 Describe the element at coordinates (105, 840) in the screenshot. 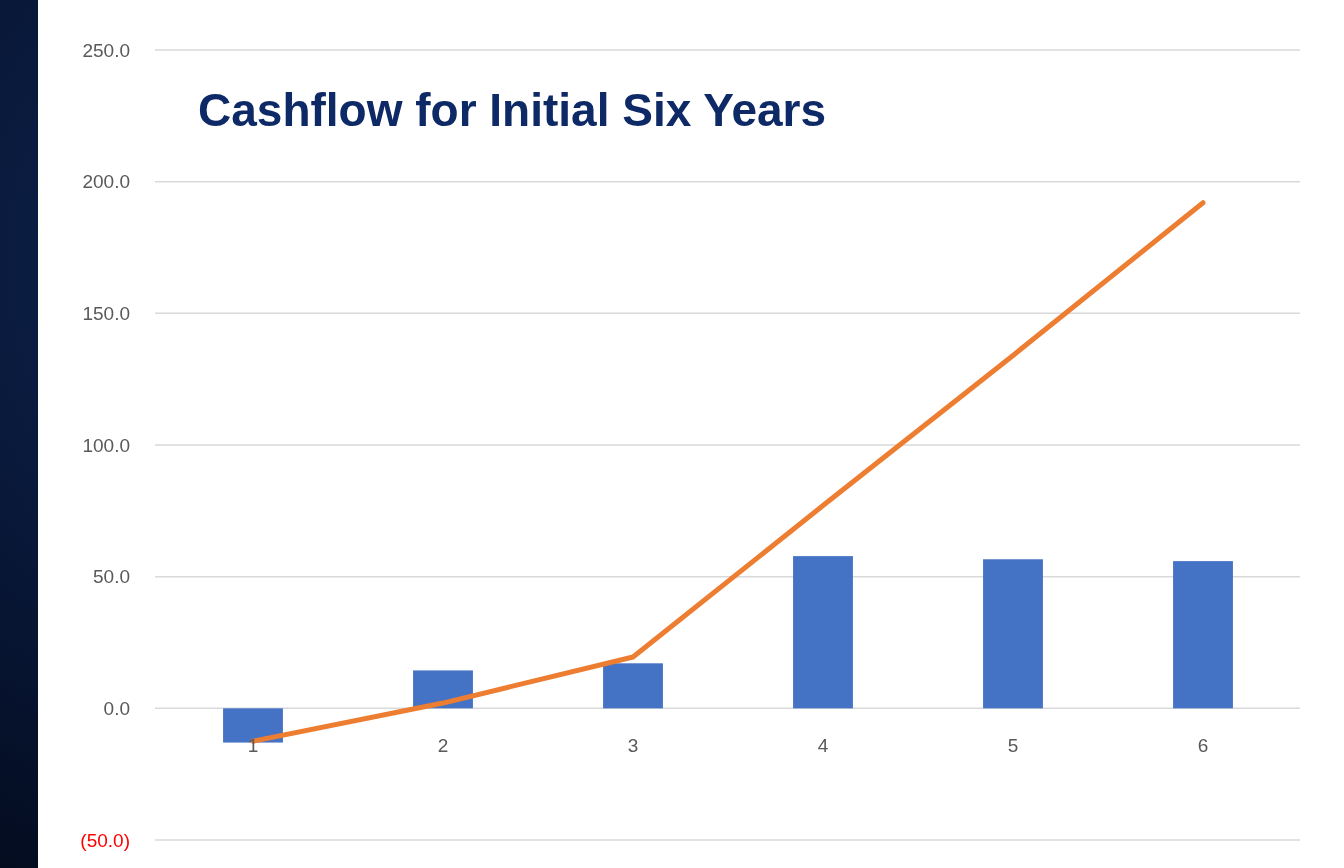

I see `y-tick-label: (50.0)` at that location.